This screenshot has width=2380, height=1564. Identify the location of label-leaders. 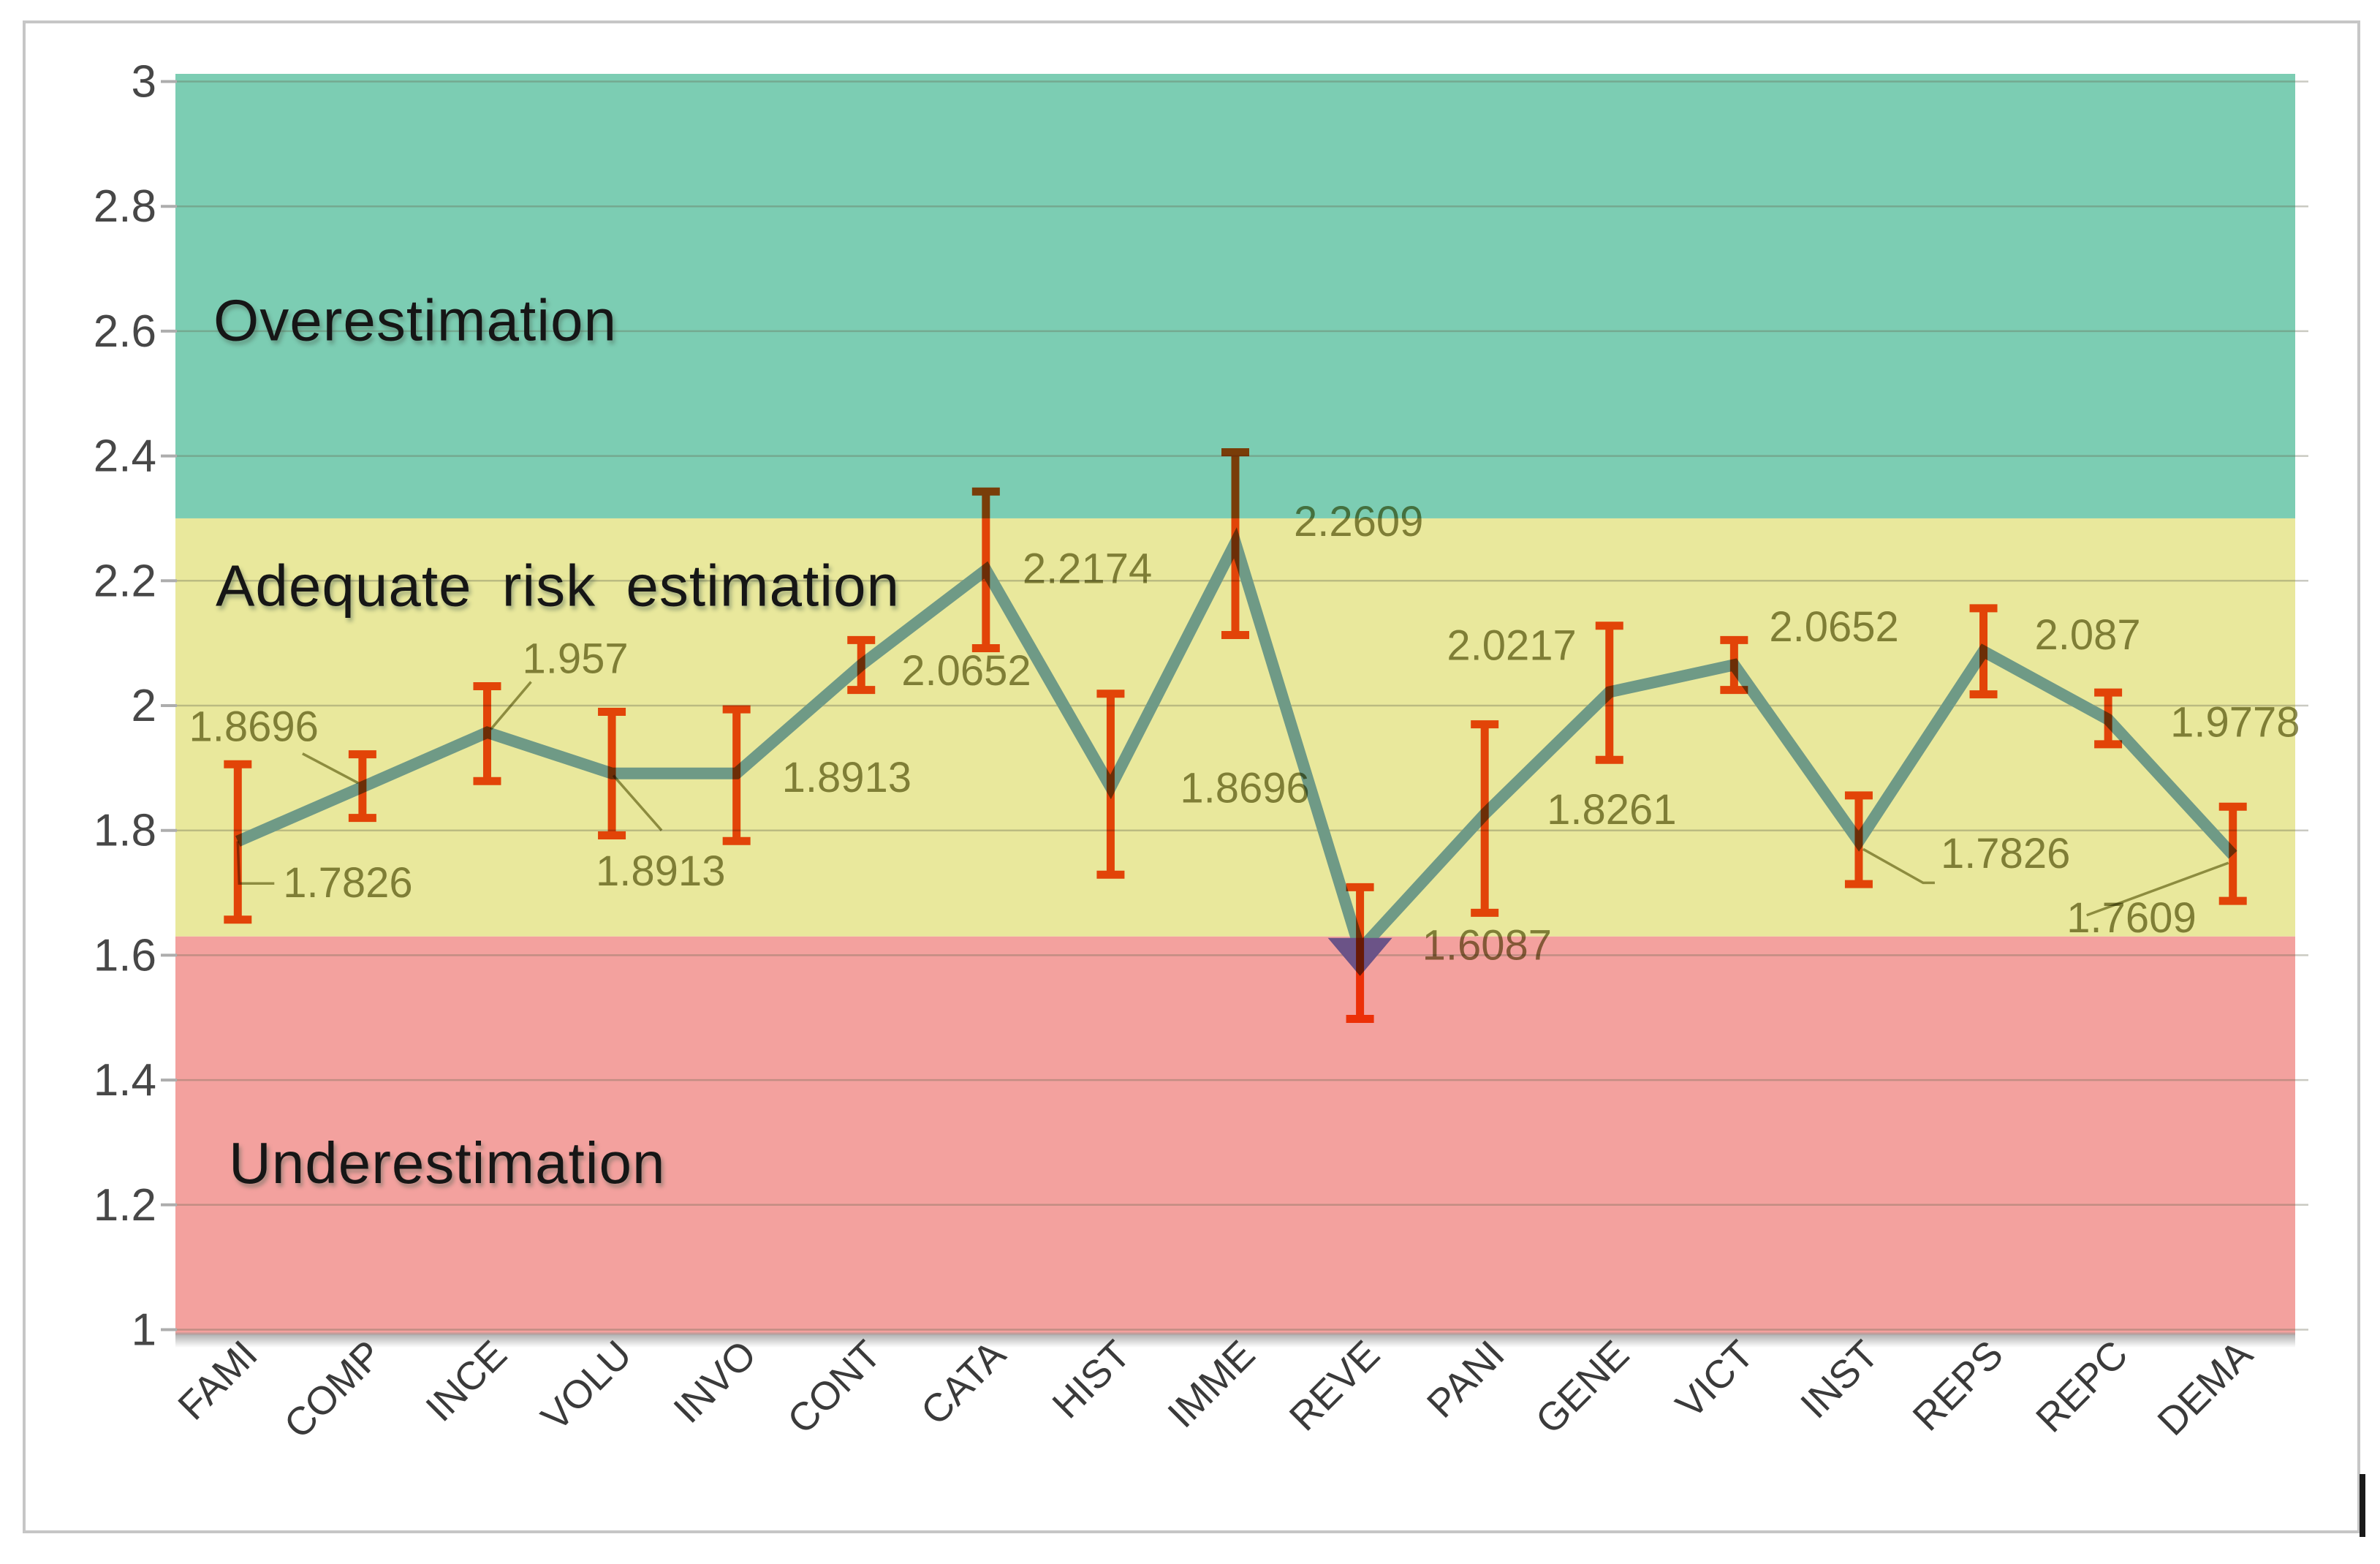
(1232, 799).